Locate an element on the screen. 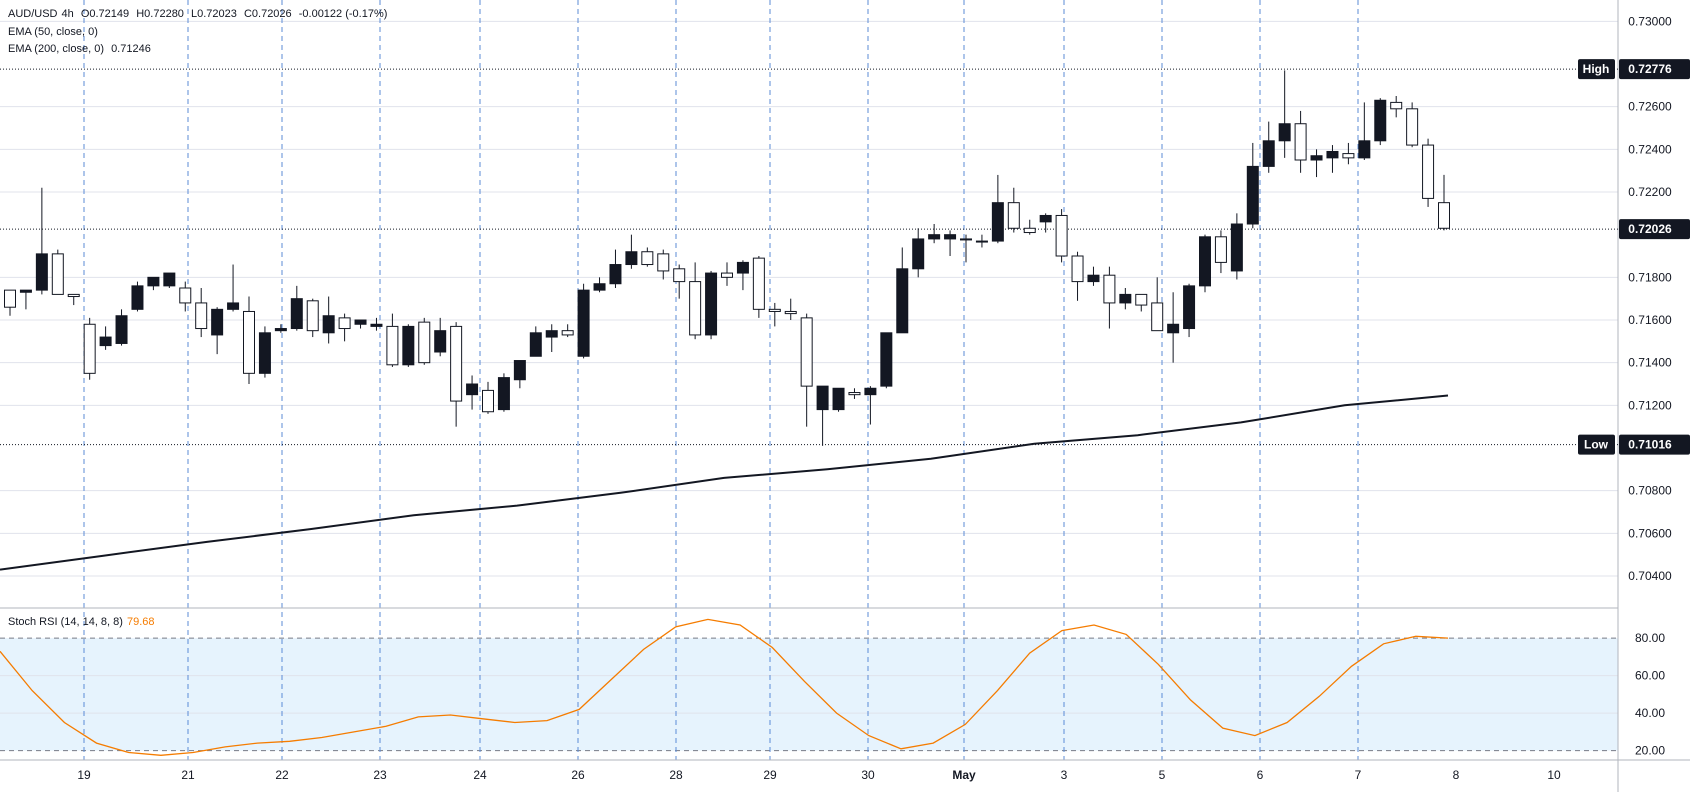  x-tick-label: 3 is located at coordinates (1064, 775).